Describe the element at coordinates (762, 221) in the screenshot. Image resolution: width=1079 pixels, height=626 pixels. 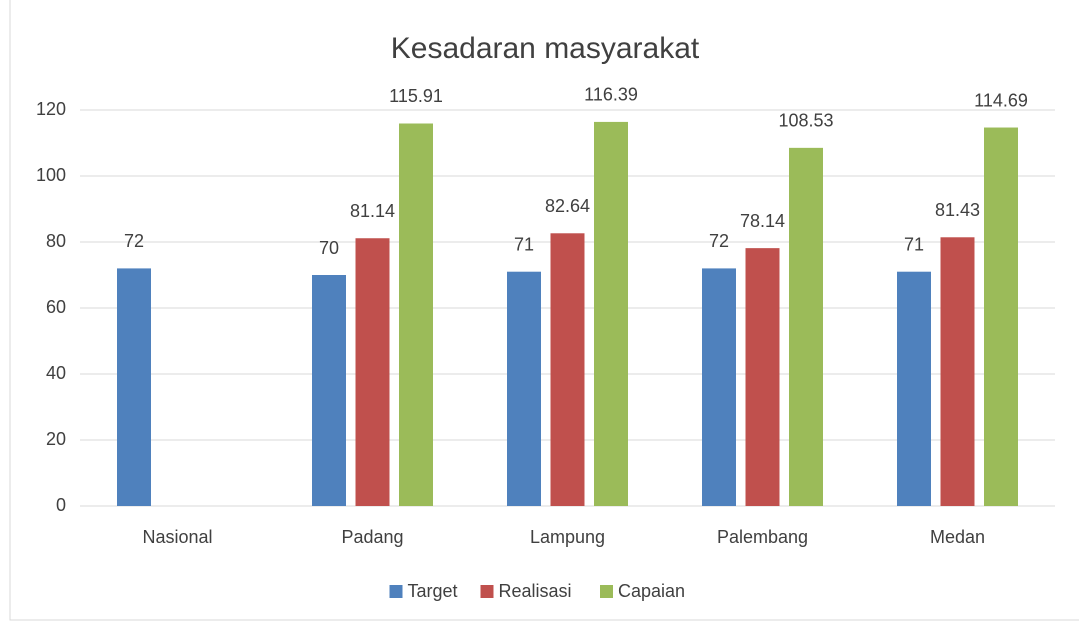
I see `data-label: 78.14` at that location.